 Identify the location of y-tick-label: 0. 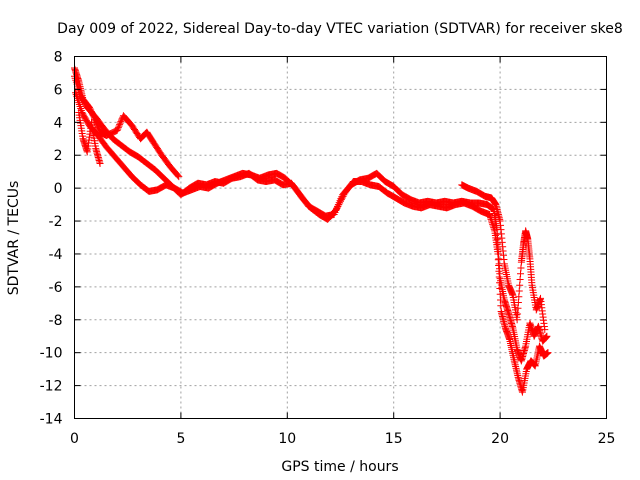
(58, 189).